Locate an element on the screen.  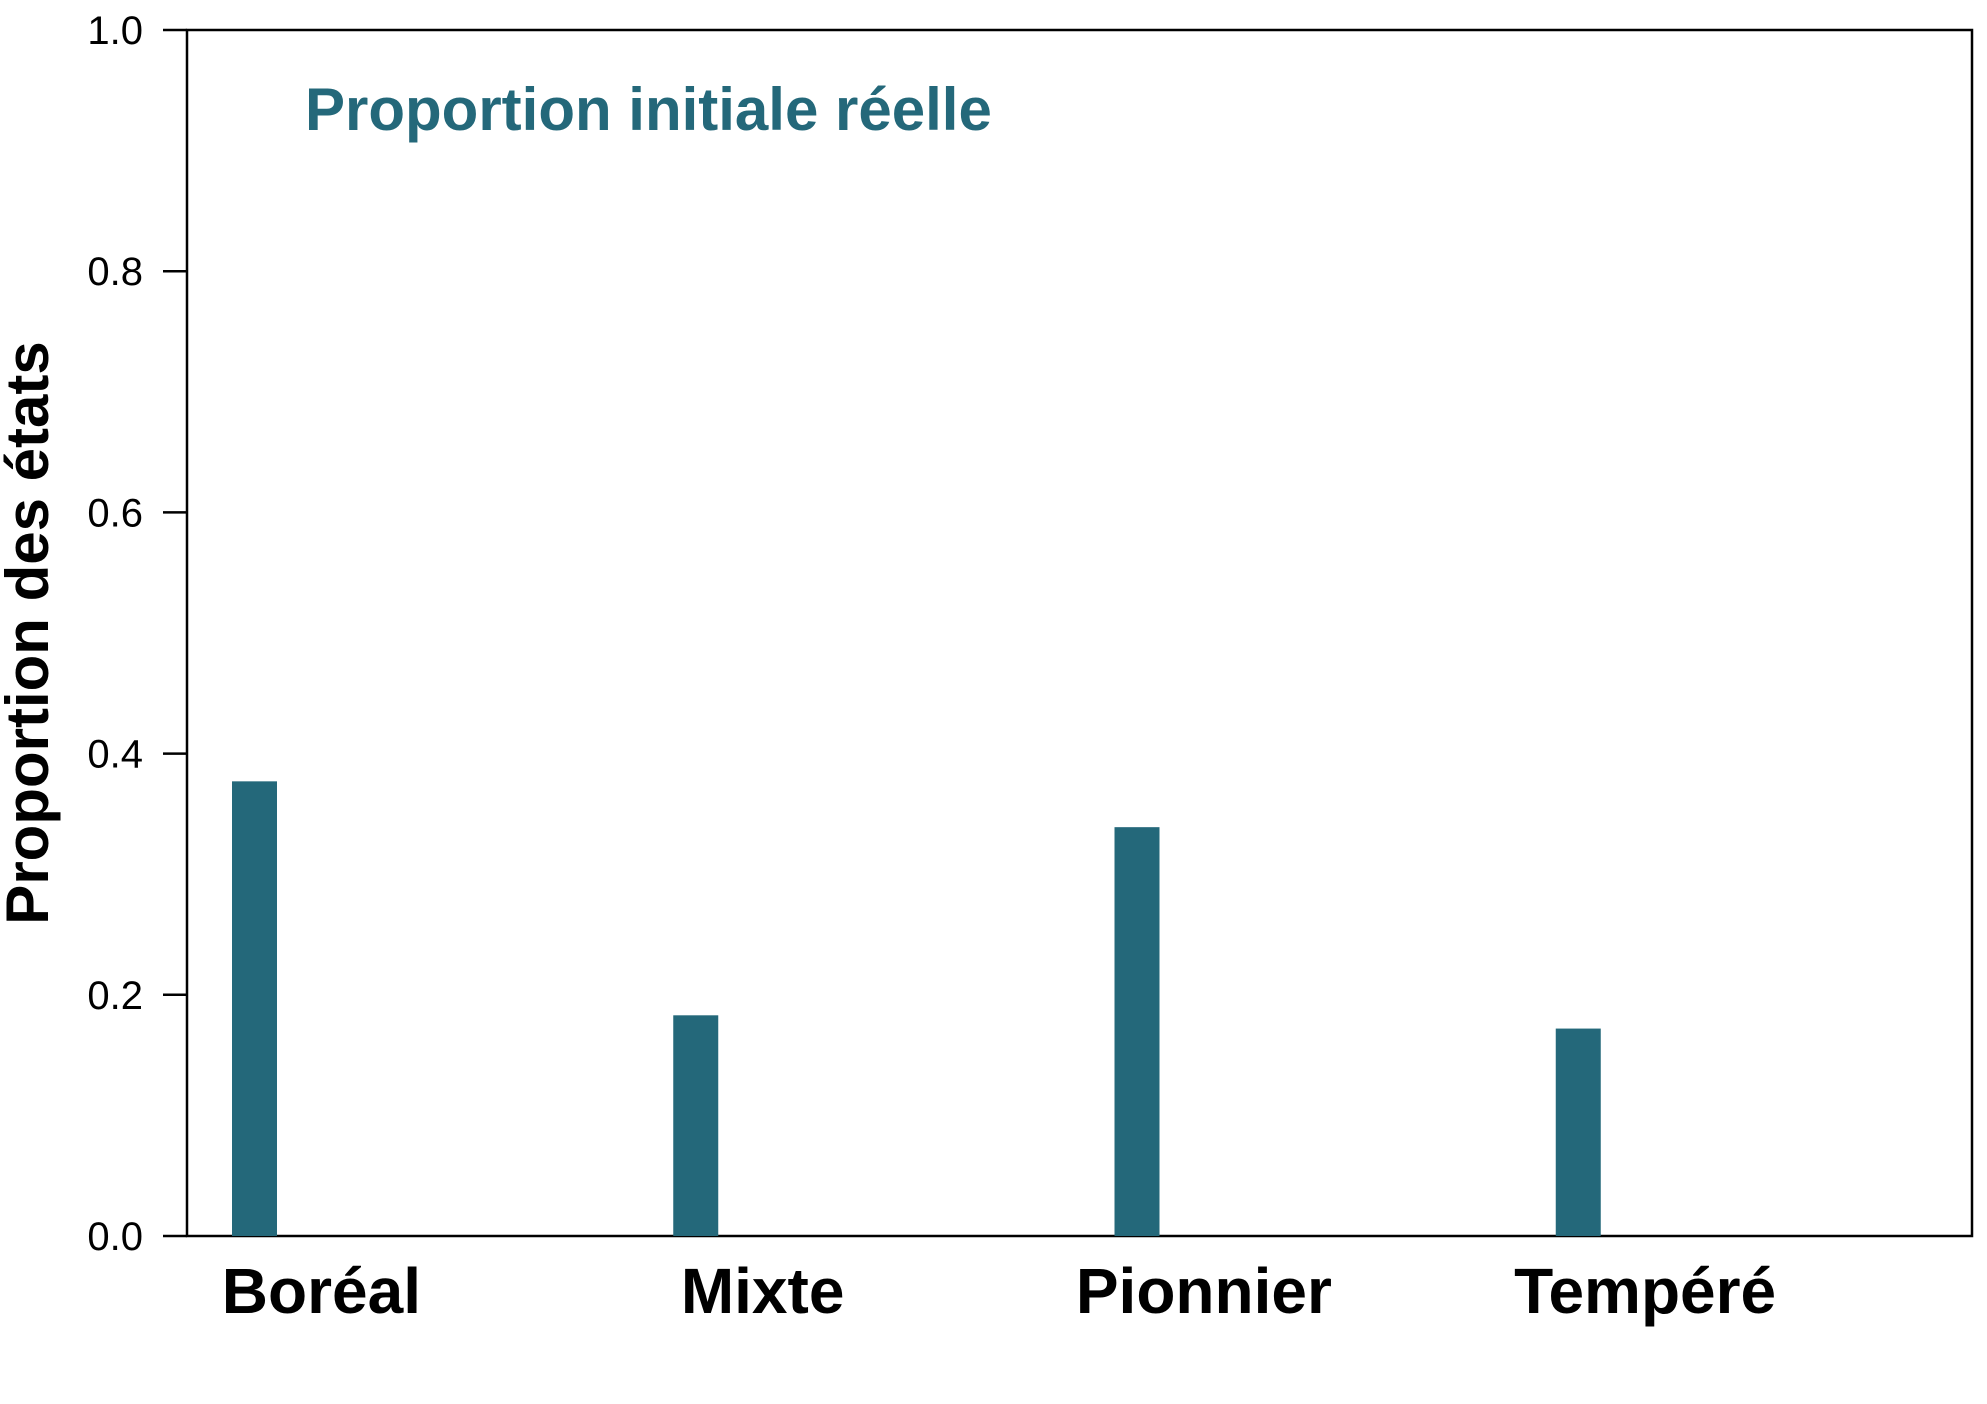
y-tick-label: 0.2 is located at coordinates (115, 996).